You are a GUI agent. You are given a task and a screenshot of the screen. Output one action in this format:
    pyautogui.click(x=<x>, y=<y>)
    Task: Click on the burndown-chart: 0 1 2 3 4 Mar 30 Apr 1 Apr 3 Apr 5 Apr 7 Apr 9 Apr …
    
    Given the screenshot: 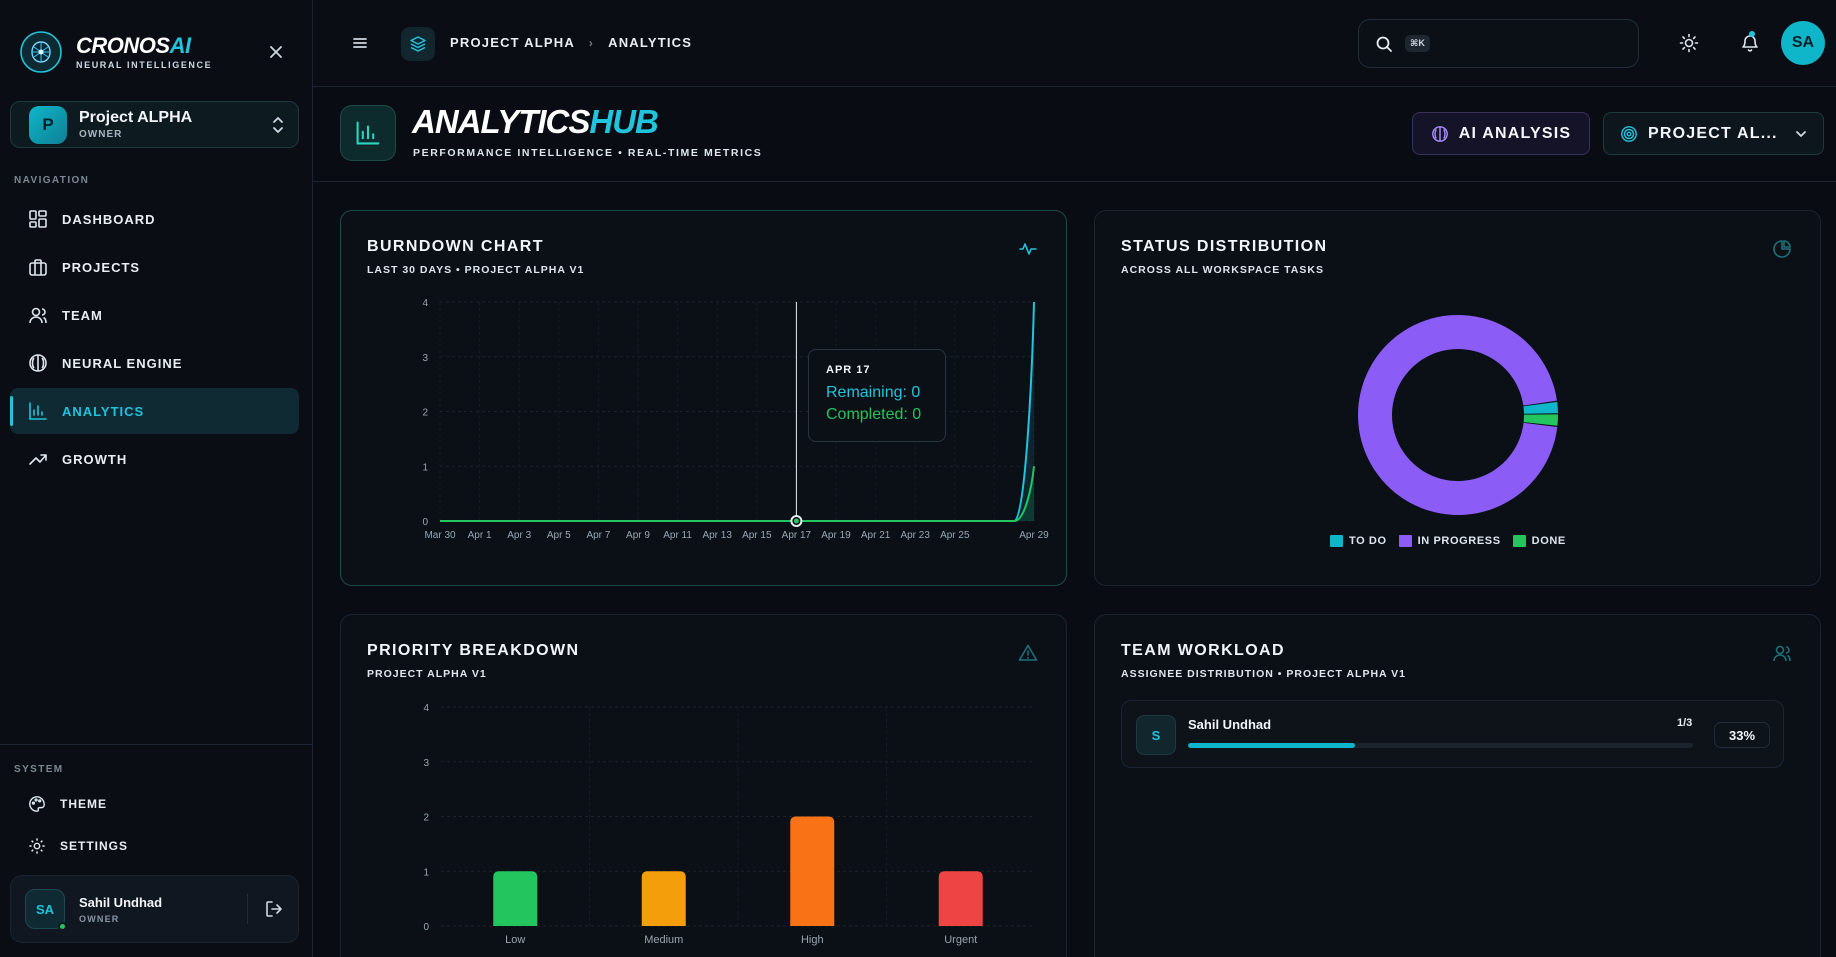 What is the action you would take?
    pyautogui.click(x=735, y=419)
    